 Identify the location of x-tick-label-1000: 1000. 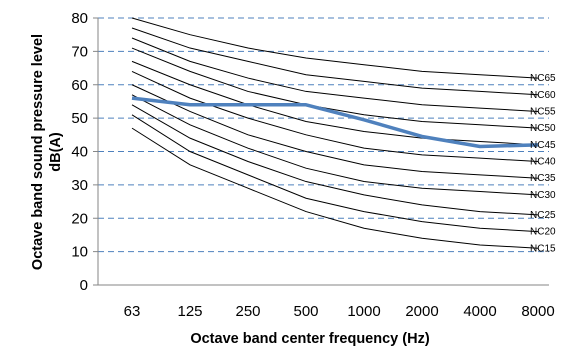
(363, 311).